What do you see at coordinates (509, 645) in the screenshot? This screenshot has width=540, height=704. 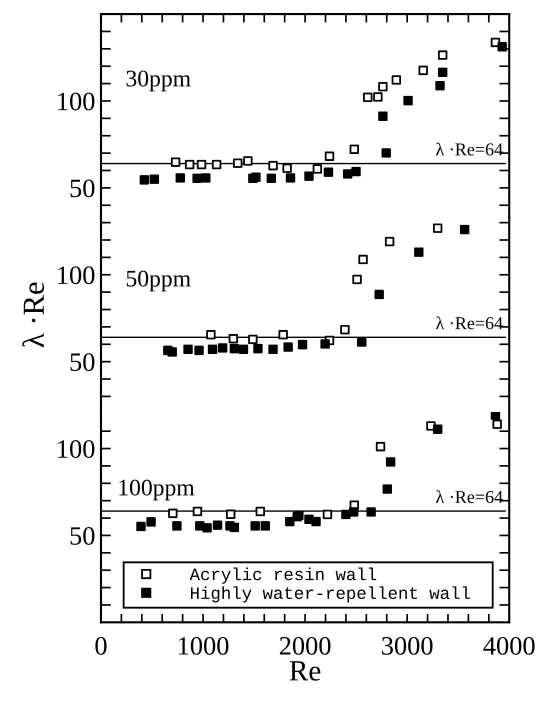 I see `x-tick-label: 4000` at bounding box center [509, 645].